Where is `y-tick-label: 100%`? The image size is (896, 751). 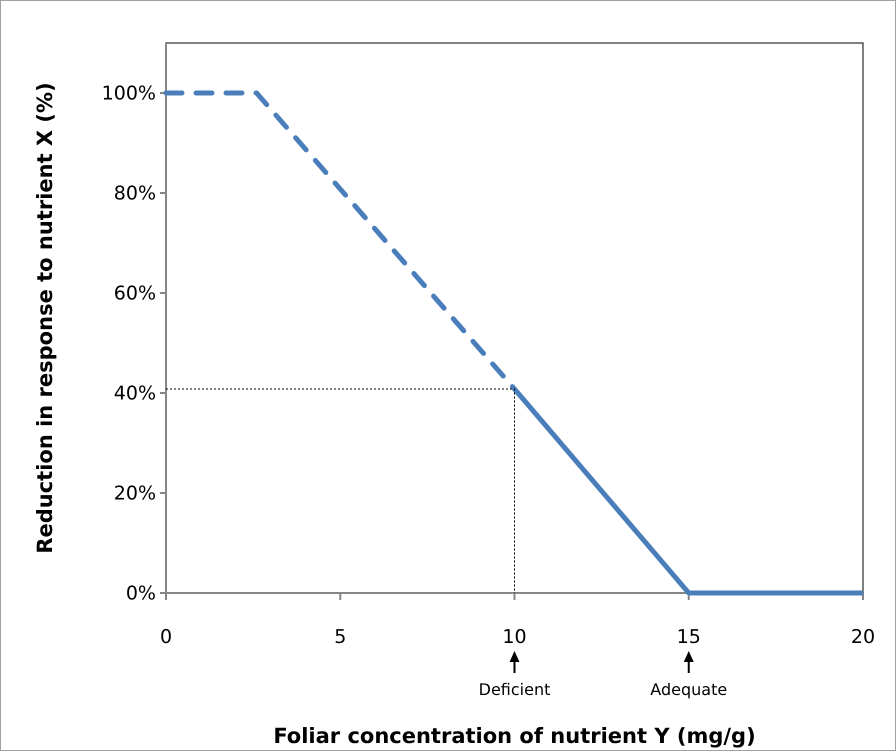 y-tick-label: 100% is located at coordinates (129, 93).